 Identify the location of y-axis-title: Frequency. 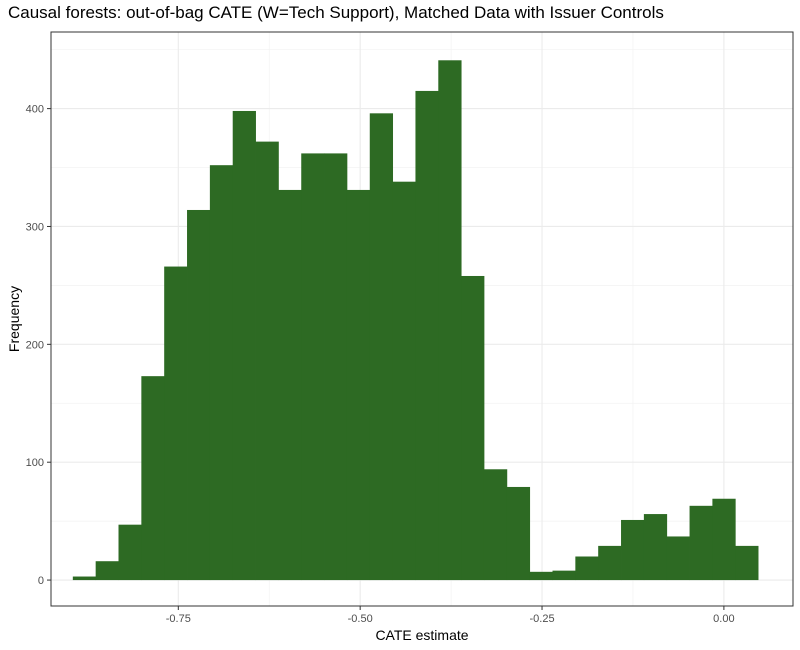
(14, 319).